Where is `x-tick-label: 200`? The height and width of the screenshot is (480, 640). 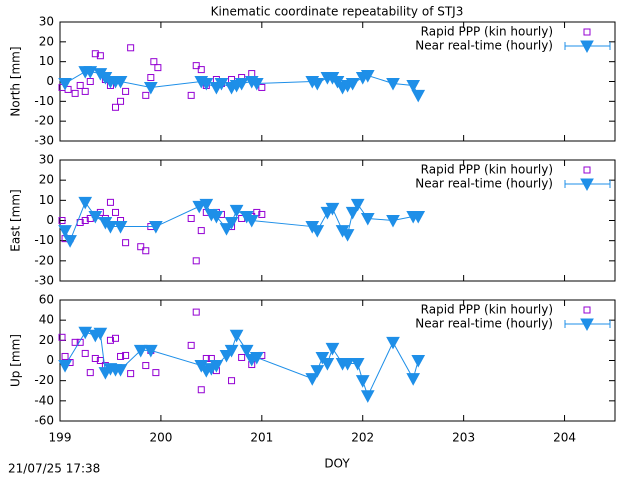 x-tick-label: 200 is located at coordinates (160, 438).